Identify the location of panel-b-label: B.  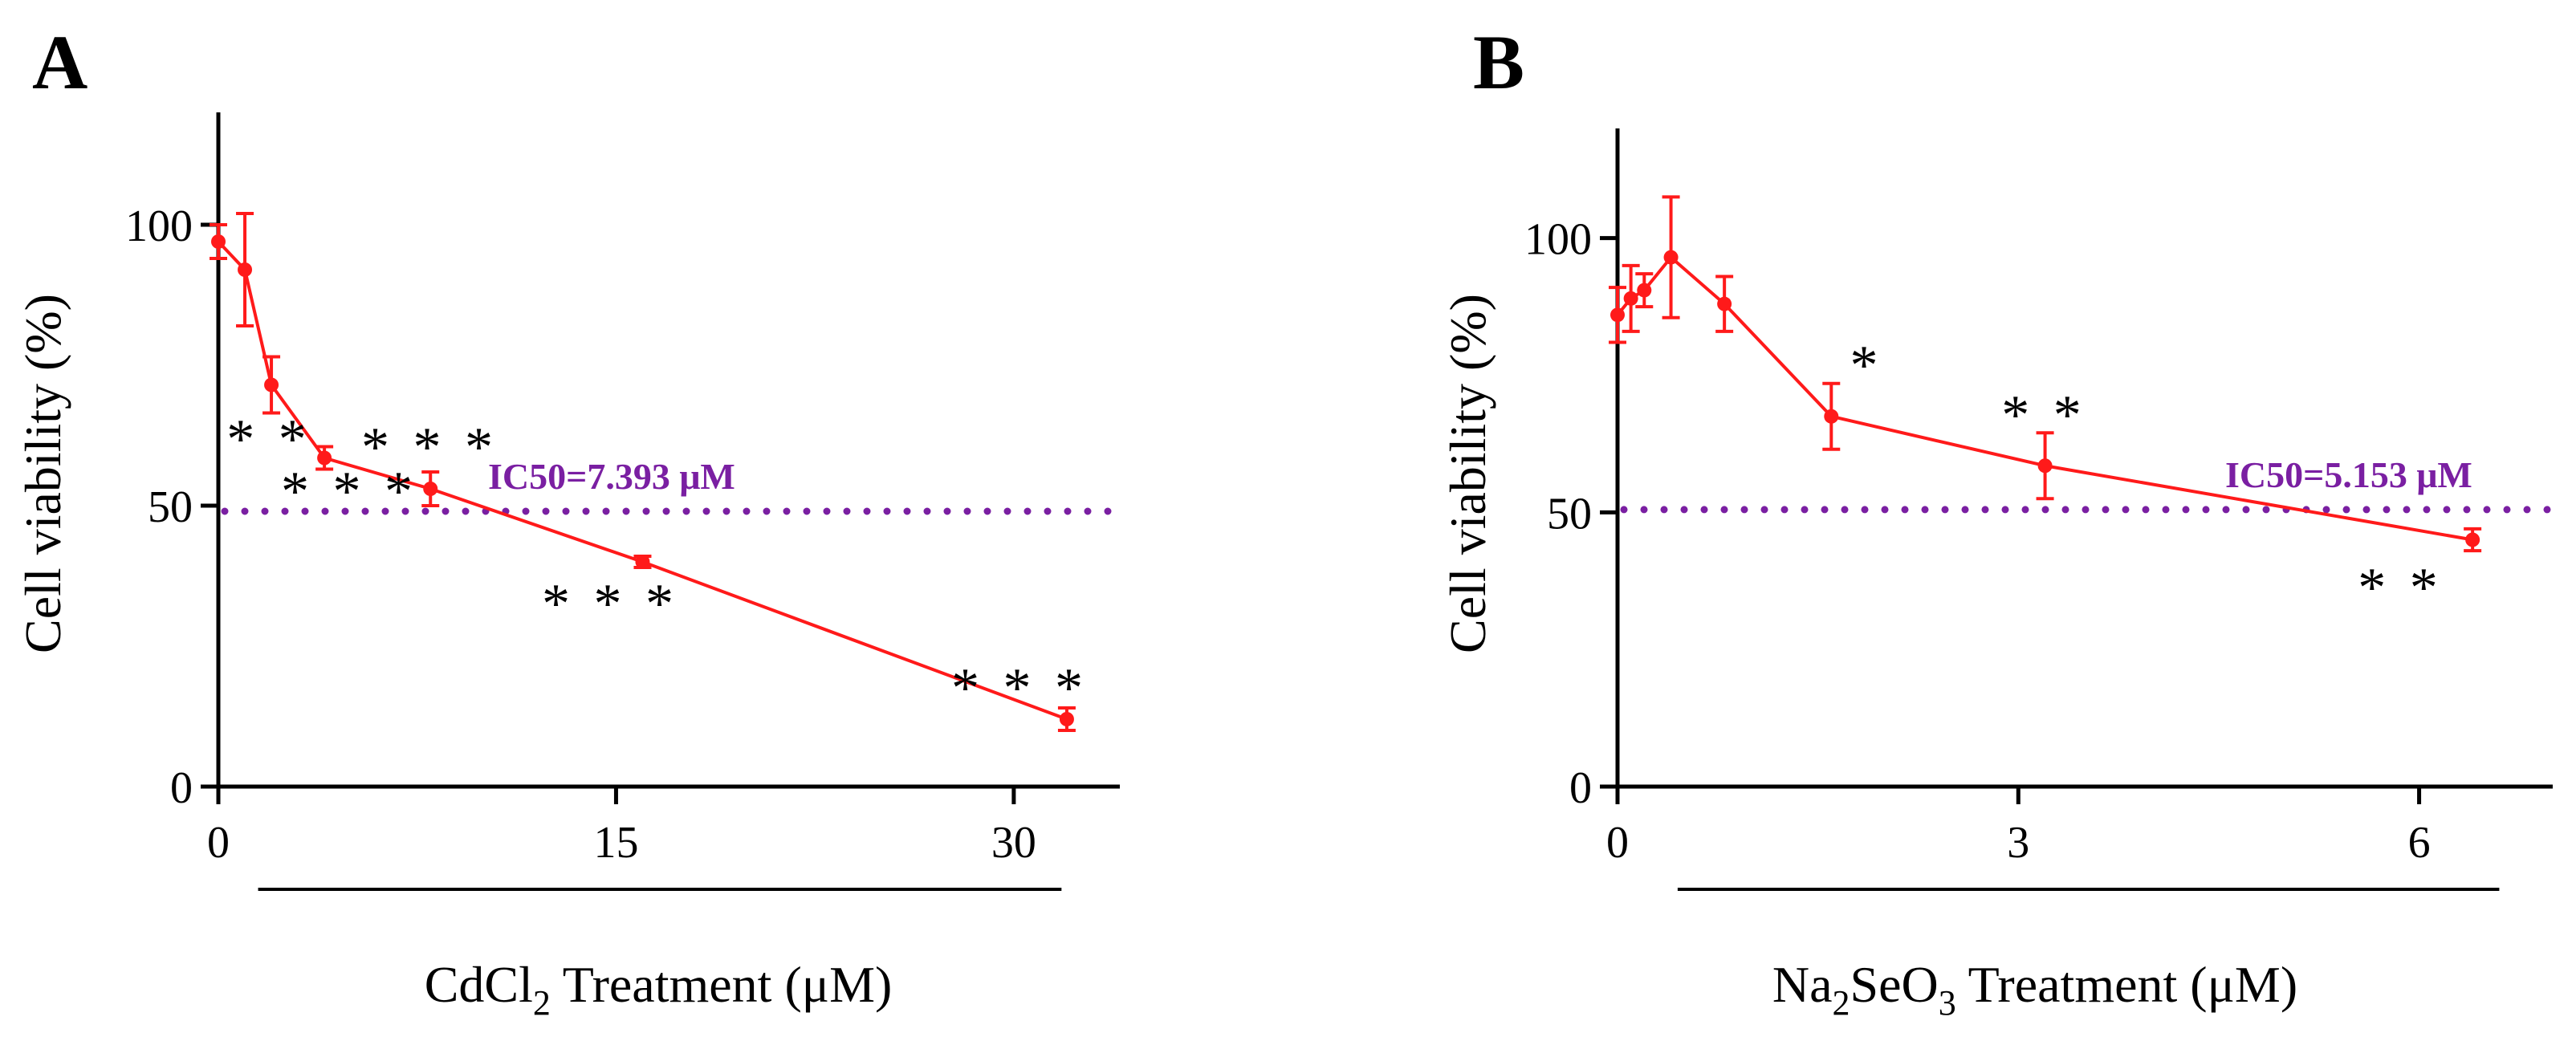
(1498, 62).